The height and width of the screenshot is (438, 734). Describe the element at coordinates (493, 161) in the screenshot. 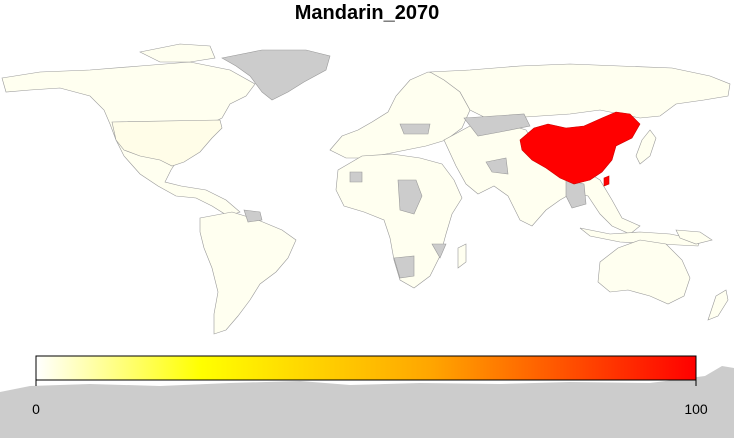

I see `region-asia-nodata` at that location.